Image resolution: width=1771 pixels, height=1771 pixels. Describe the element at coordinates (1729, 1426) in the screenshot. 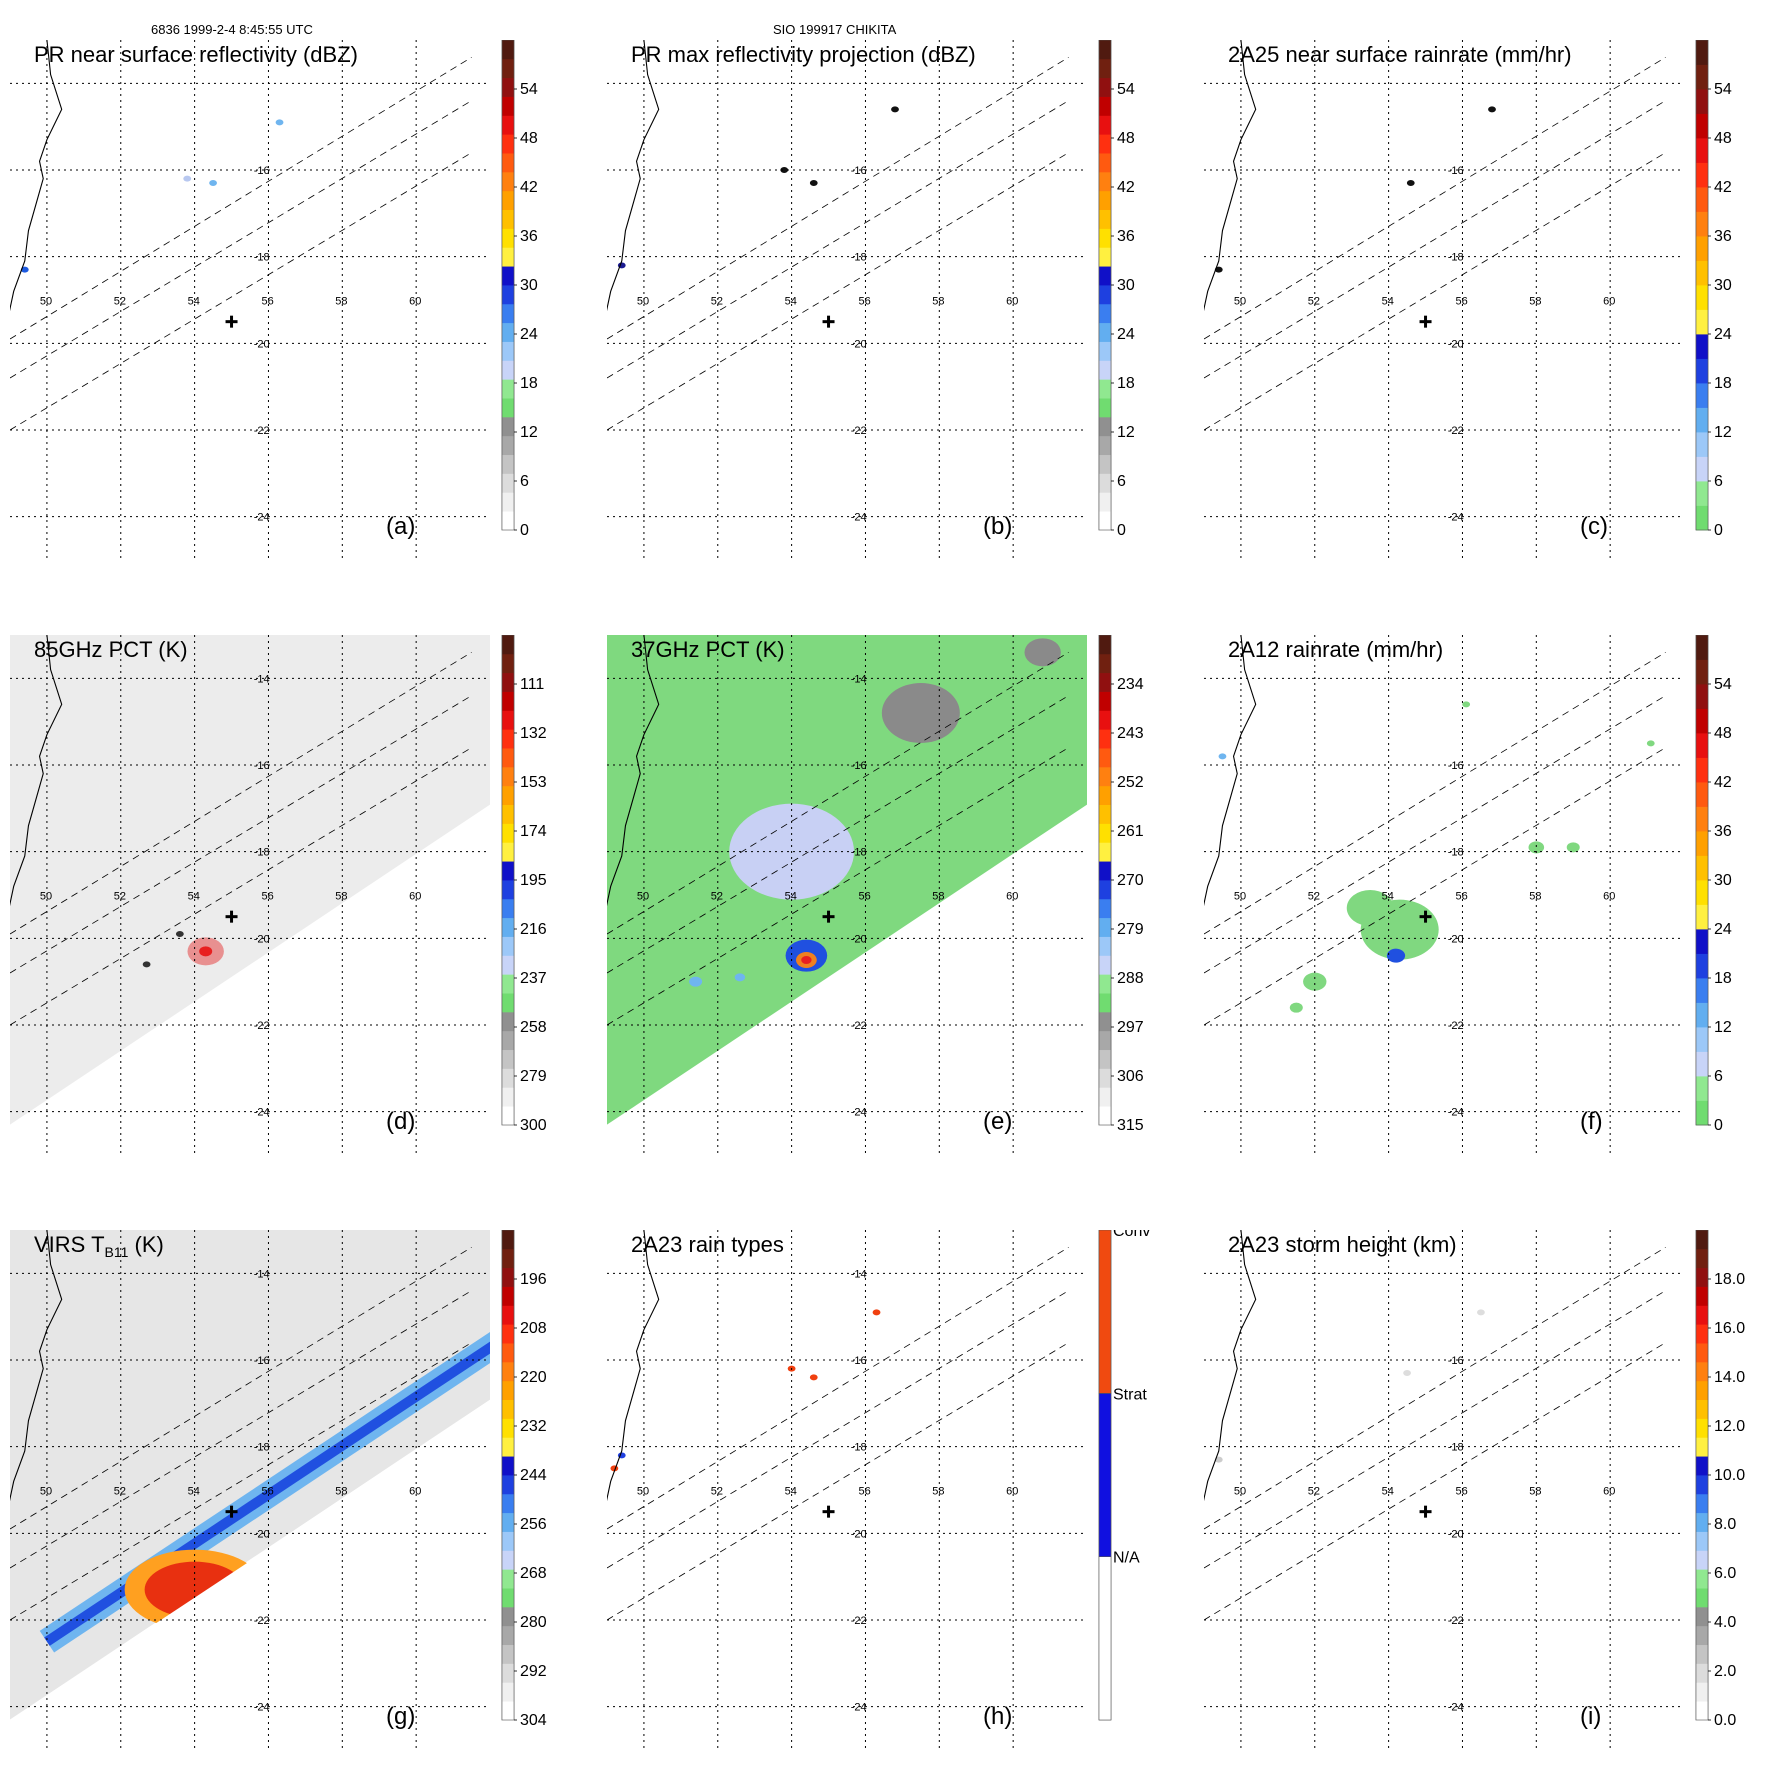

I see `colorbar-label: 12.0` at that location.